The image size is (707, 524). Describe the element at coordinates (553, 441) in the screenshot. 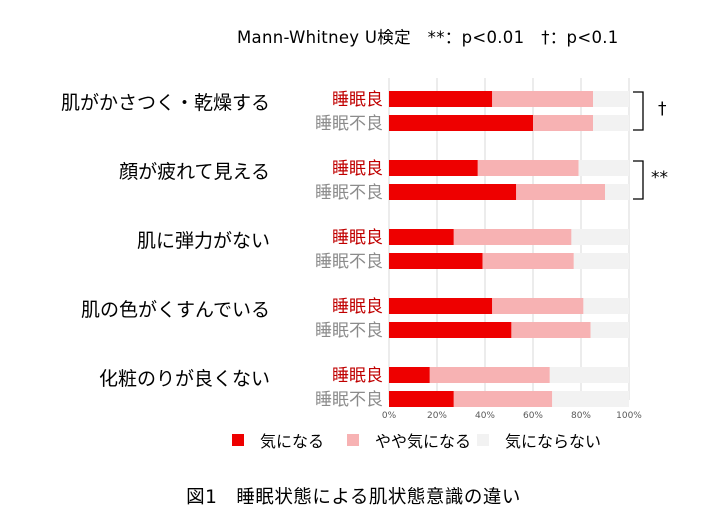

I see `legend-label-3: 気にならない` at that location.